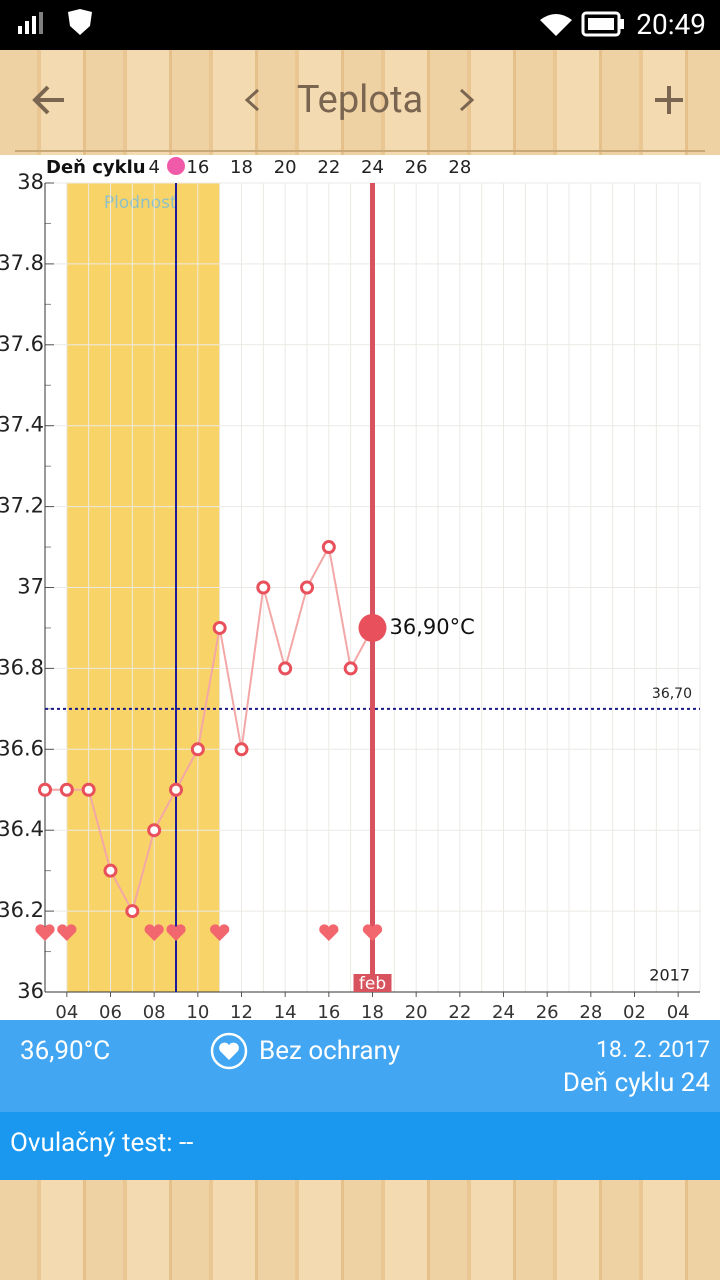 The height and width of the screenshot is (1280, 720). What do you see at coordinates (22, 829) in the screenshot?
I see `y-tick-label: 36.4` at bounding box center [22, 829].